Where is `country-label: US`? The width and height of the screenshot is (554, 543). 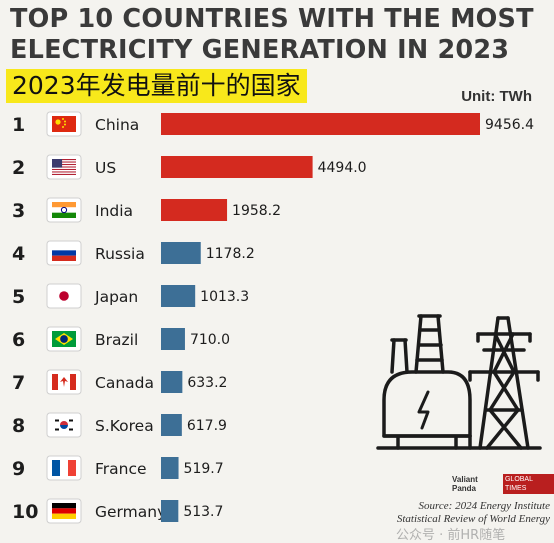 country-label: US is located at coordinates (105, 168).